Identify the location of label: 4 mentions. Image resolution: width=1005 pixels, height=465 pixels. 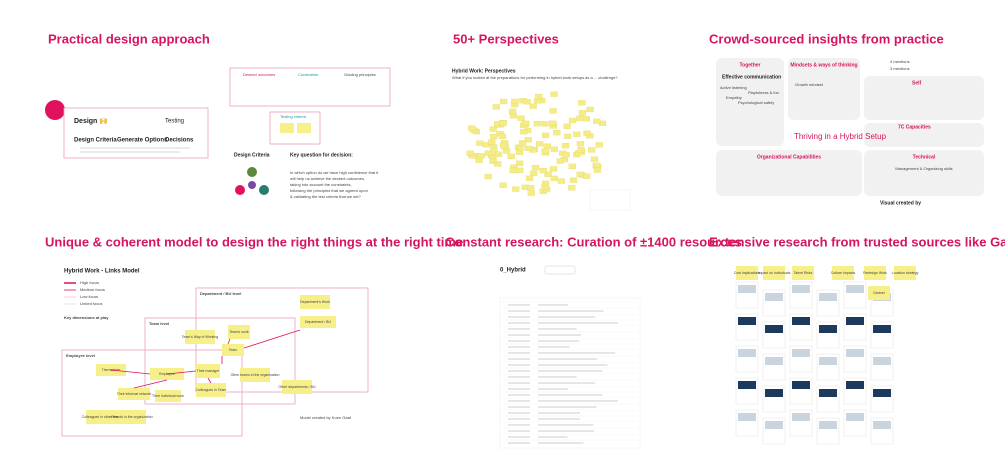
(900, 61).